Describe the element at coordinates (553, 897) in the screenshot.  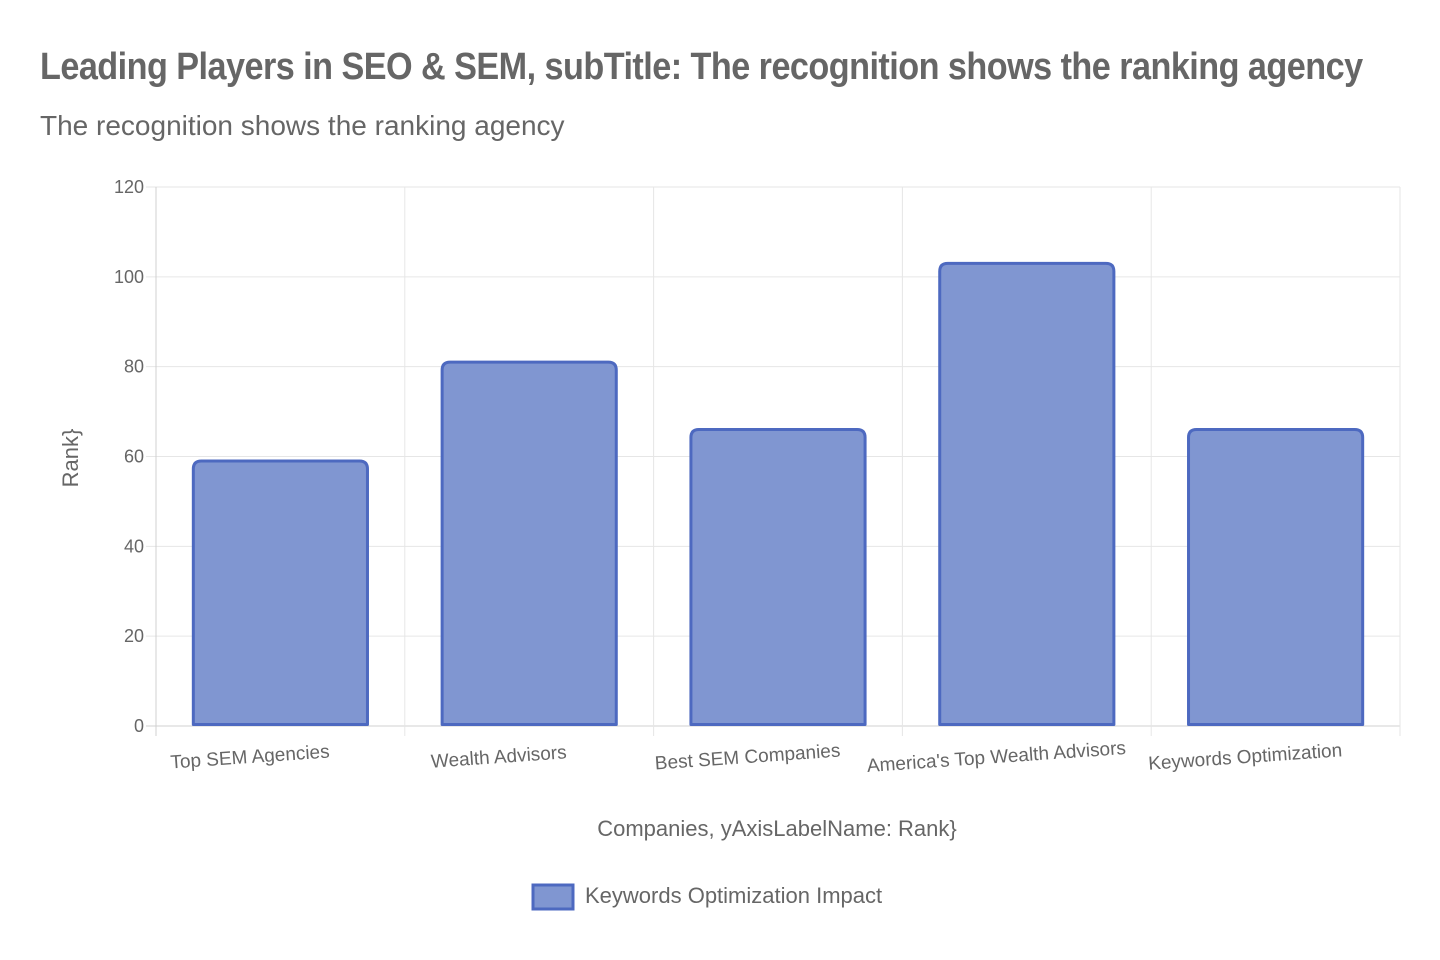
I see `legend-swatch` at that location.